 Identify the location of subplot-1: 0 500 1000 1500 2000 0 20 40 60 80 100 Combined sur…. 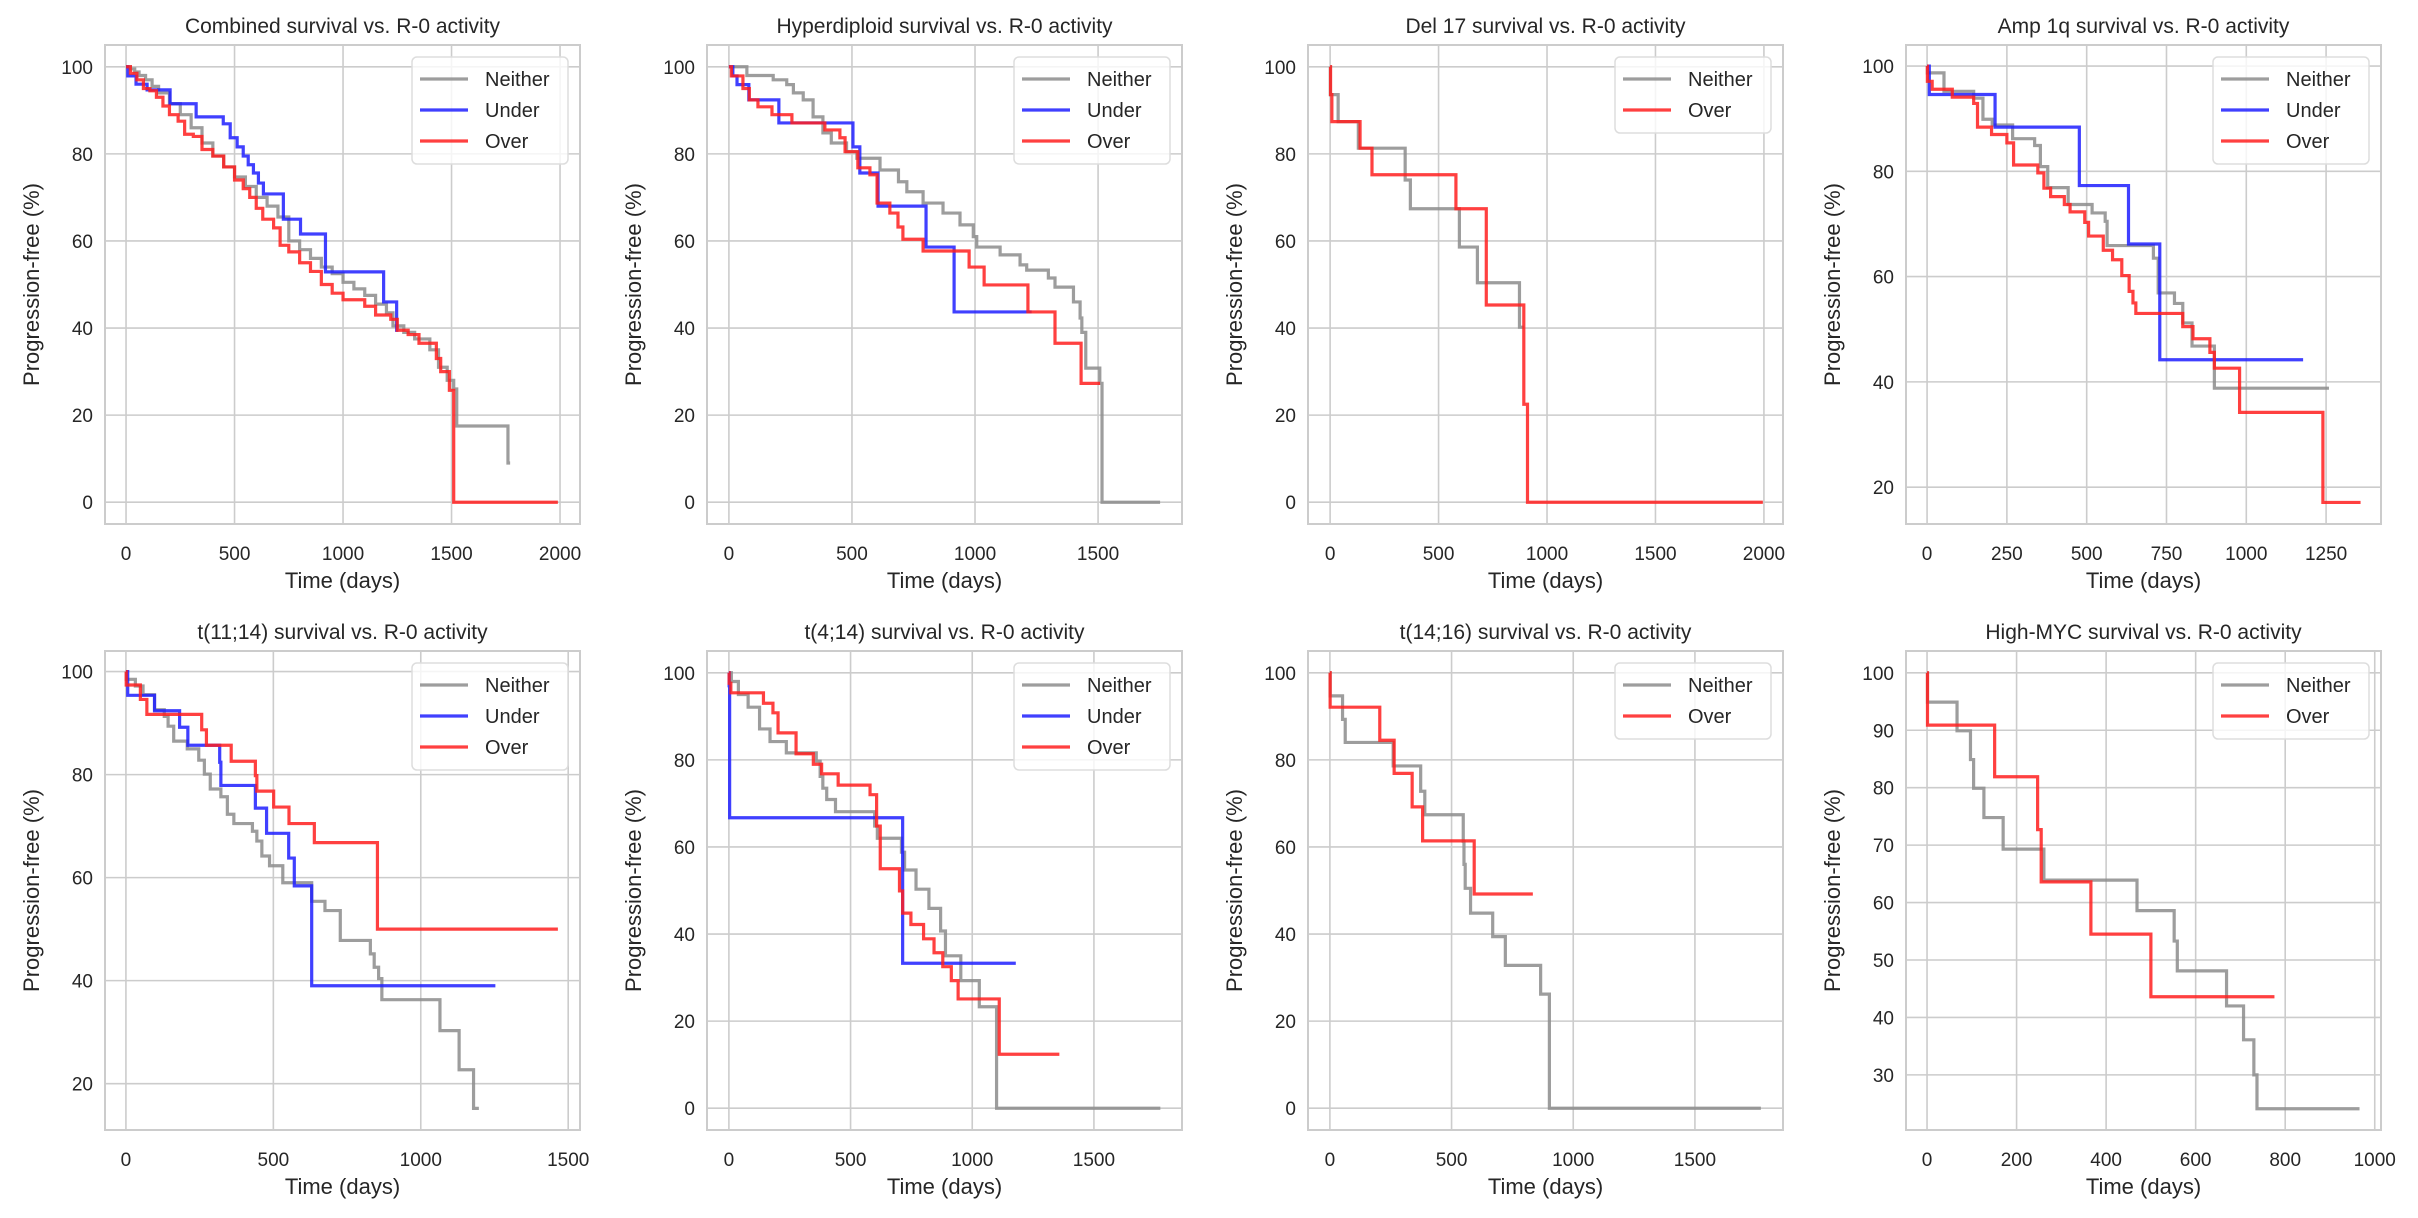
(300, 304).